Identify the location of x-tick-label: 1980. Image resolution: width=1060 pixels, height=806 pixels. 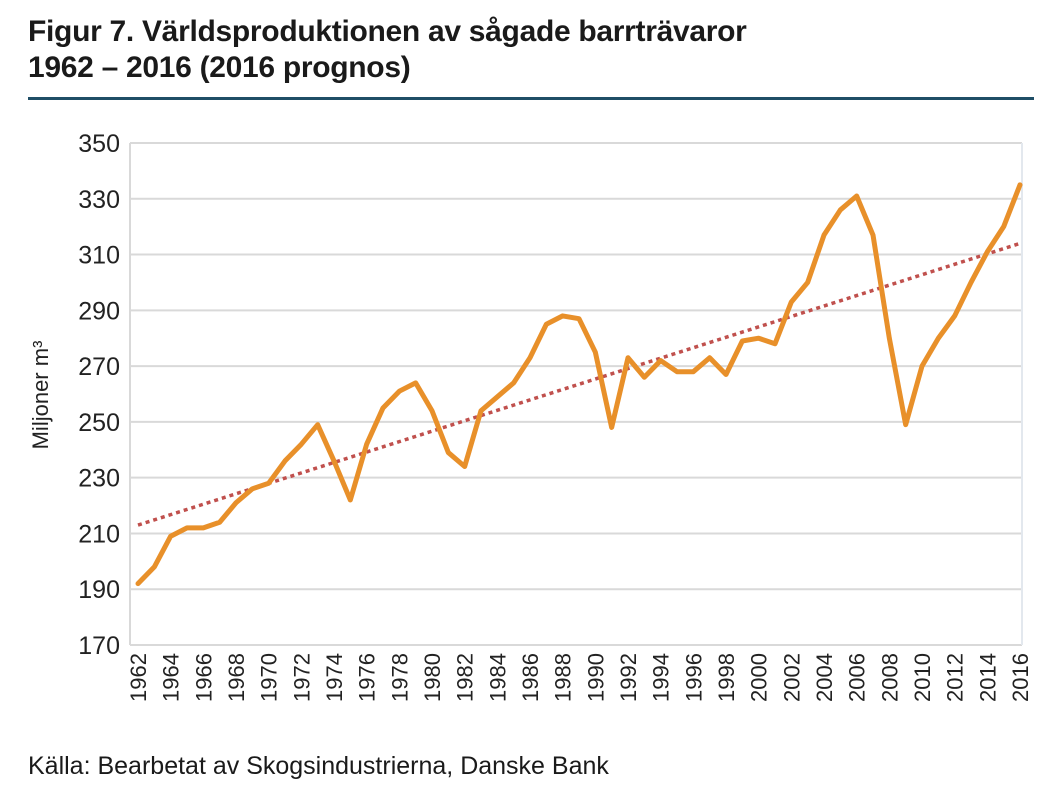
(432, 677).